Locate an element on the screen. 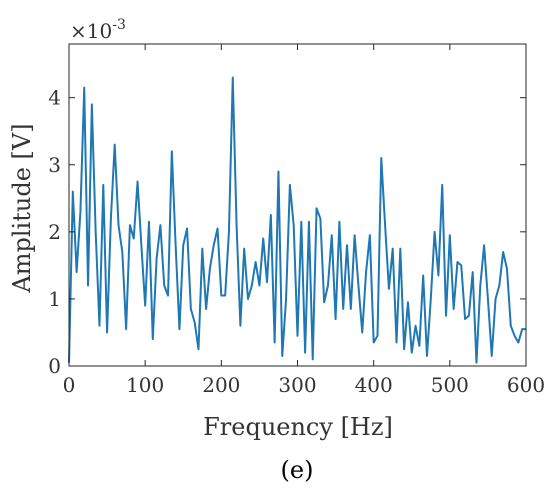 Image resolution: width=550 pixels, height=488 pixels. x-tick-label: 600 is located at coordinates (526, 385).